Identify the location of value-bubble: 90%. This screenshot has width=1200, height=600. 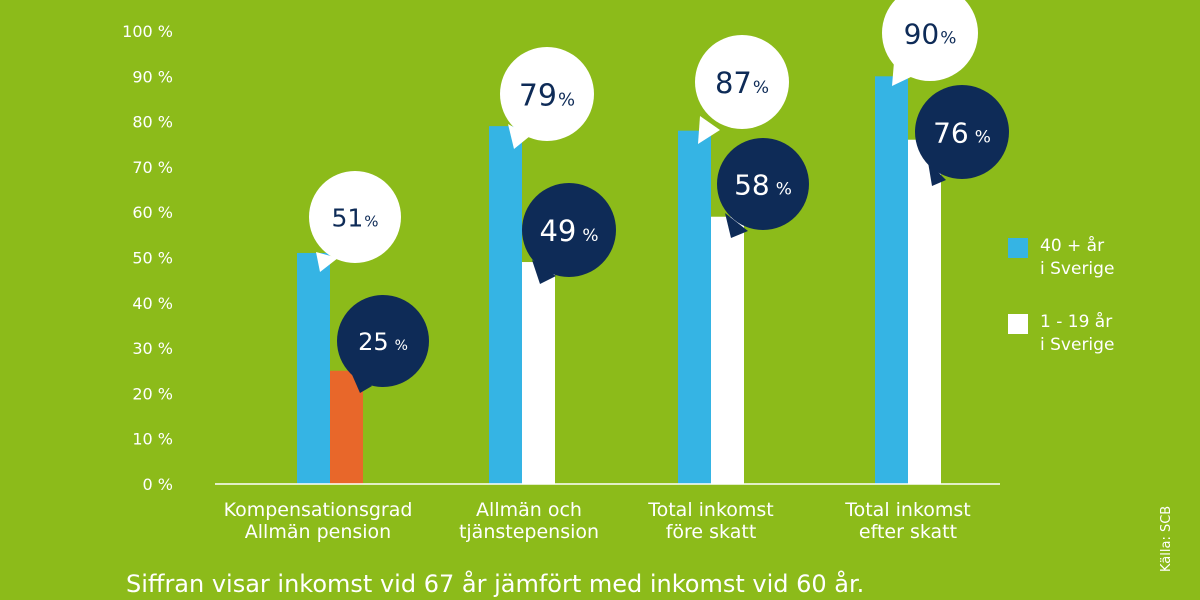
(930, 43).